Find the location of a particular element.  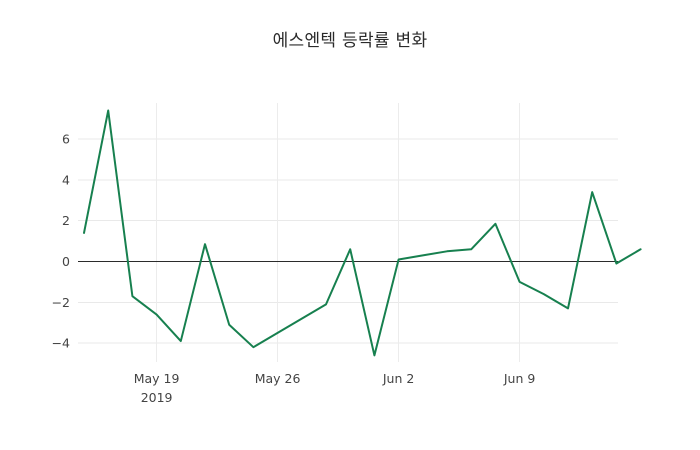

y-axis-tick-labels: 6 4 2 0 −2 −4 is located at coordinates (61, 241).